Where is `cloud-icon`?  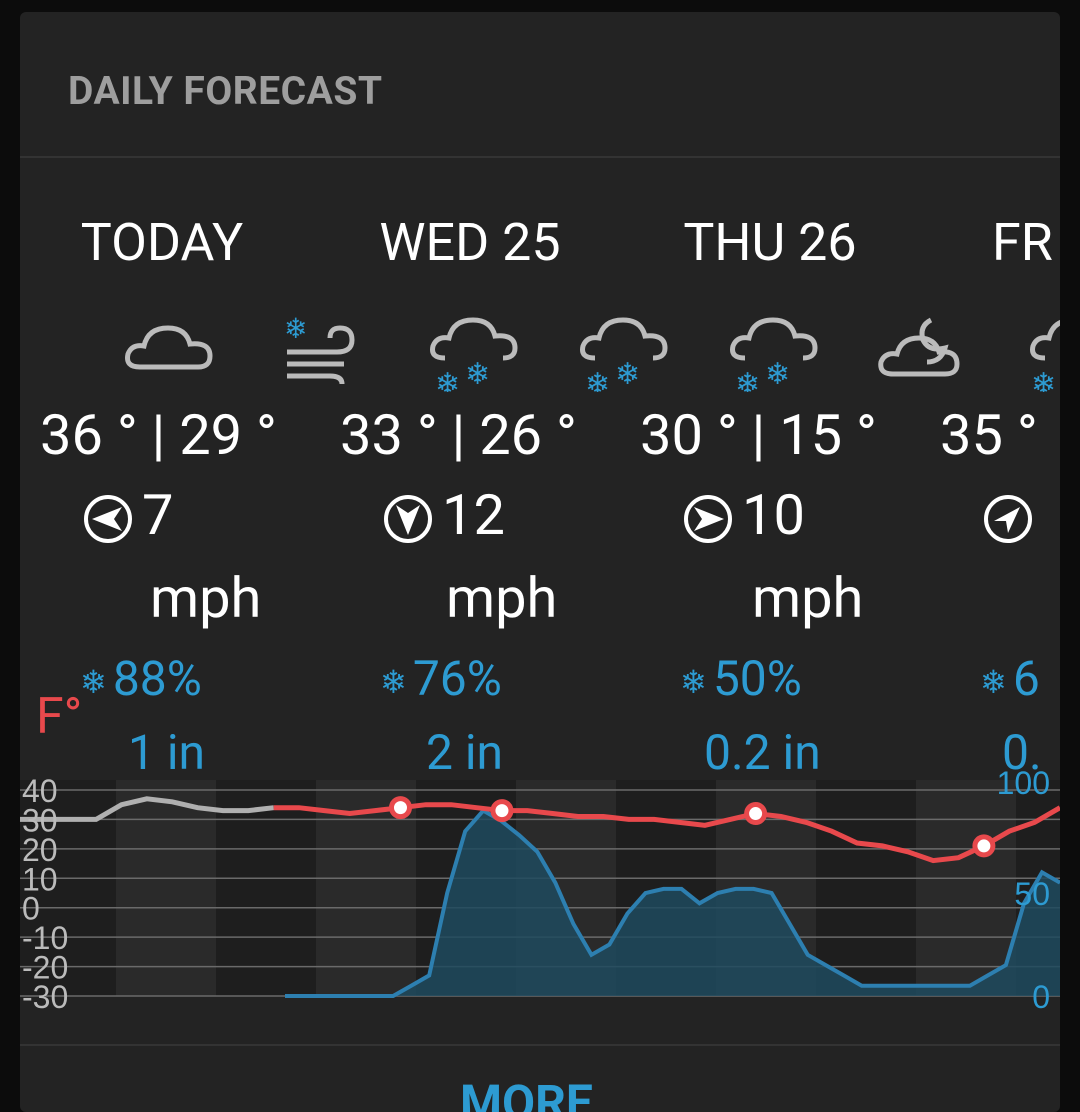 cloud-icon is located at coordinates (169, 347).